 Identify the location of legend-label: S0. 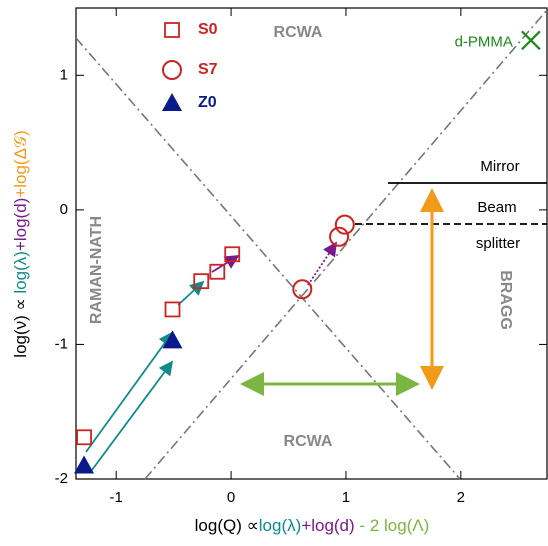
(208, 29).